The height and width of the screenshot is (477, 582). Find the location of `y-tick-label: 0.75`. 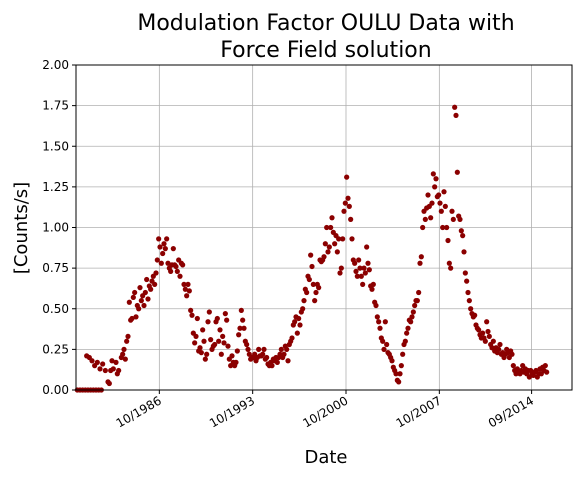

y-tick-label: 0.75 is located at coordinates (55, 268).